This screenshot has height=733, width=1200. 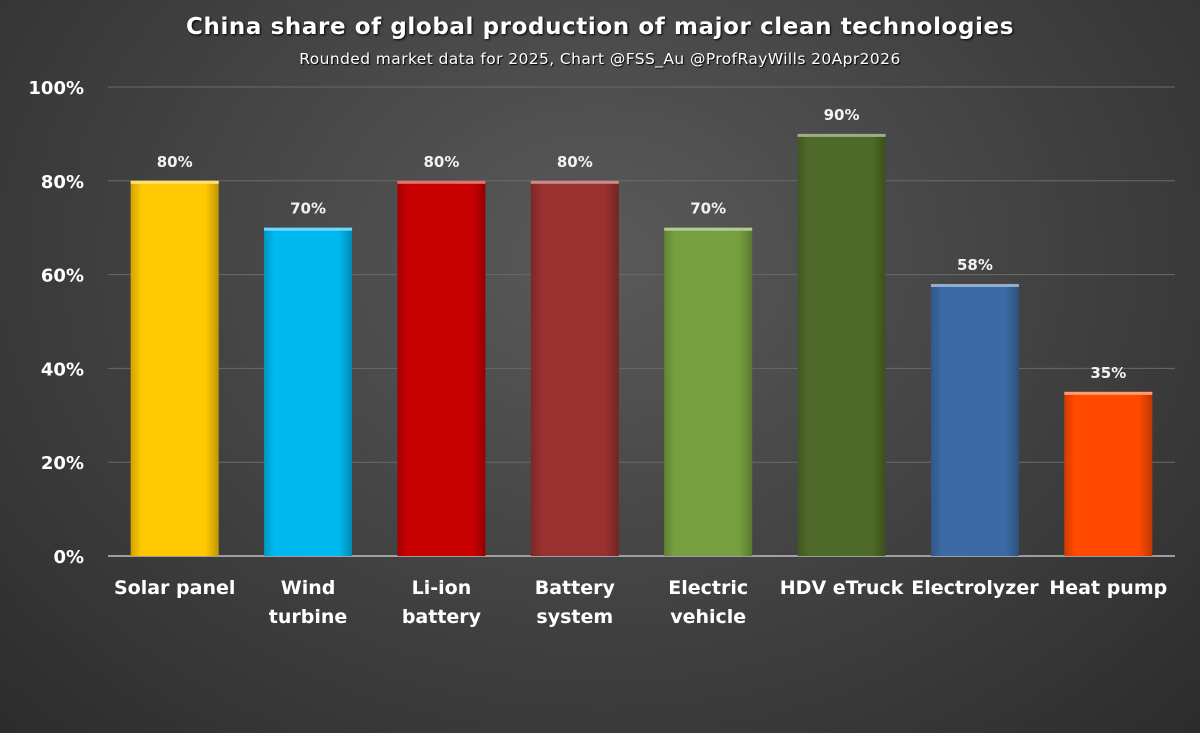 I want to click on y-tick-label: 80%, so click(x=62, y=182).